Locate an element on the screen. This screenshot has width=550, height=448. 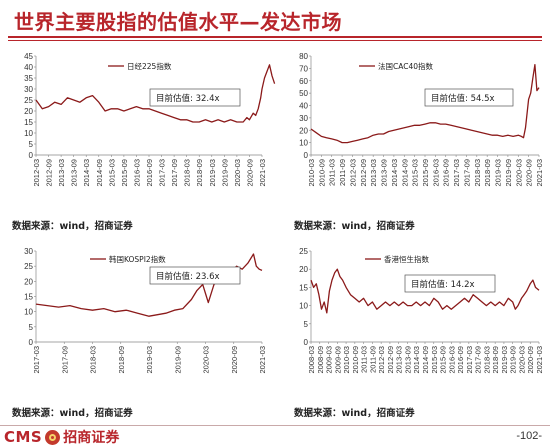
annotation-label: 目前估值: 32.4x is located at coordinates (188, 98).